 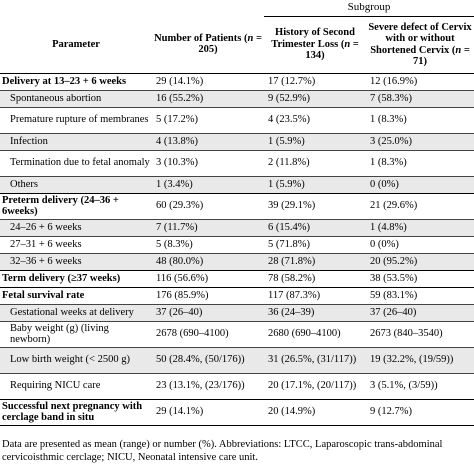 I want to click on cell-severe-defect: 59 (83.1%), so click(x=420, y=295).